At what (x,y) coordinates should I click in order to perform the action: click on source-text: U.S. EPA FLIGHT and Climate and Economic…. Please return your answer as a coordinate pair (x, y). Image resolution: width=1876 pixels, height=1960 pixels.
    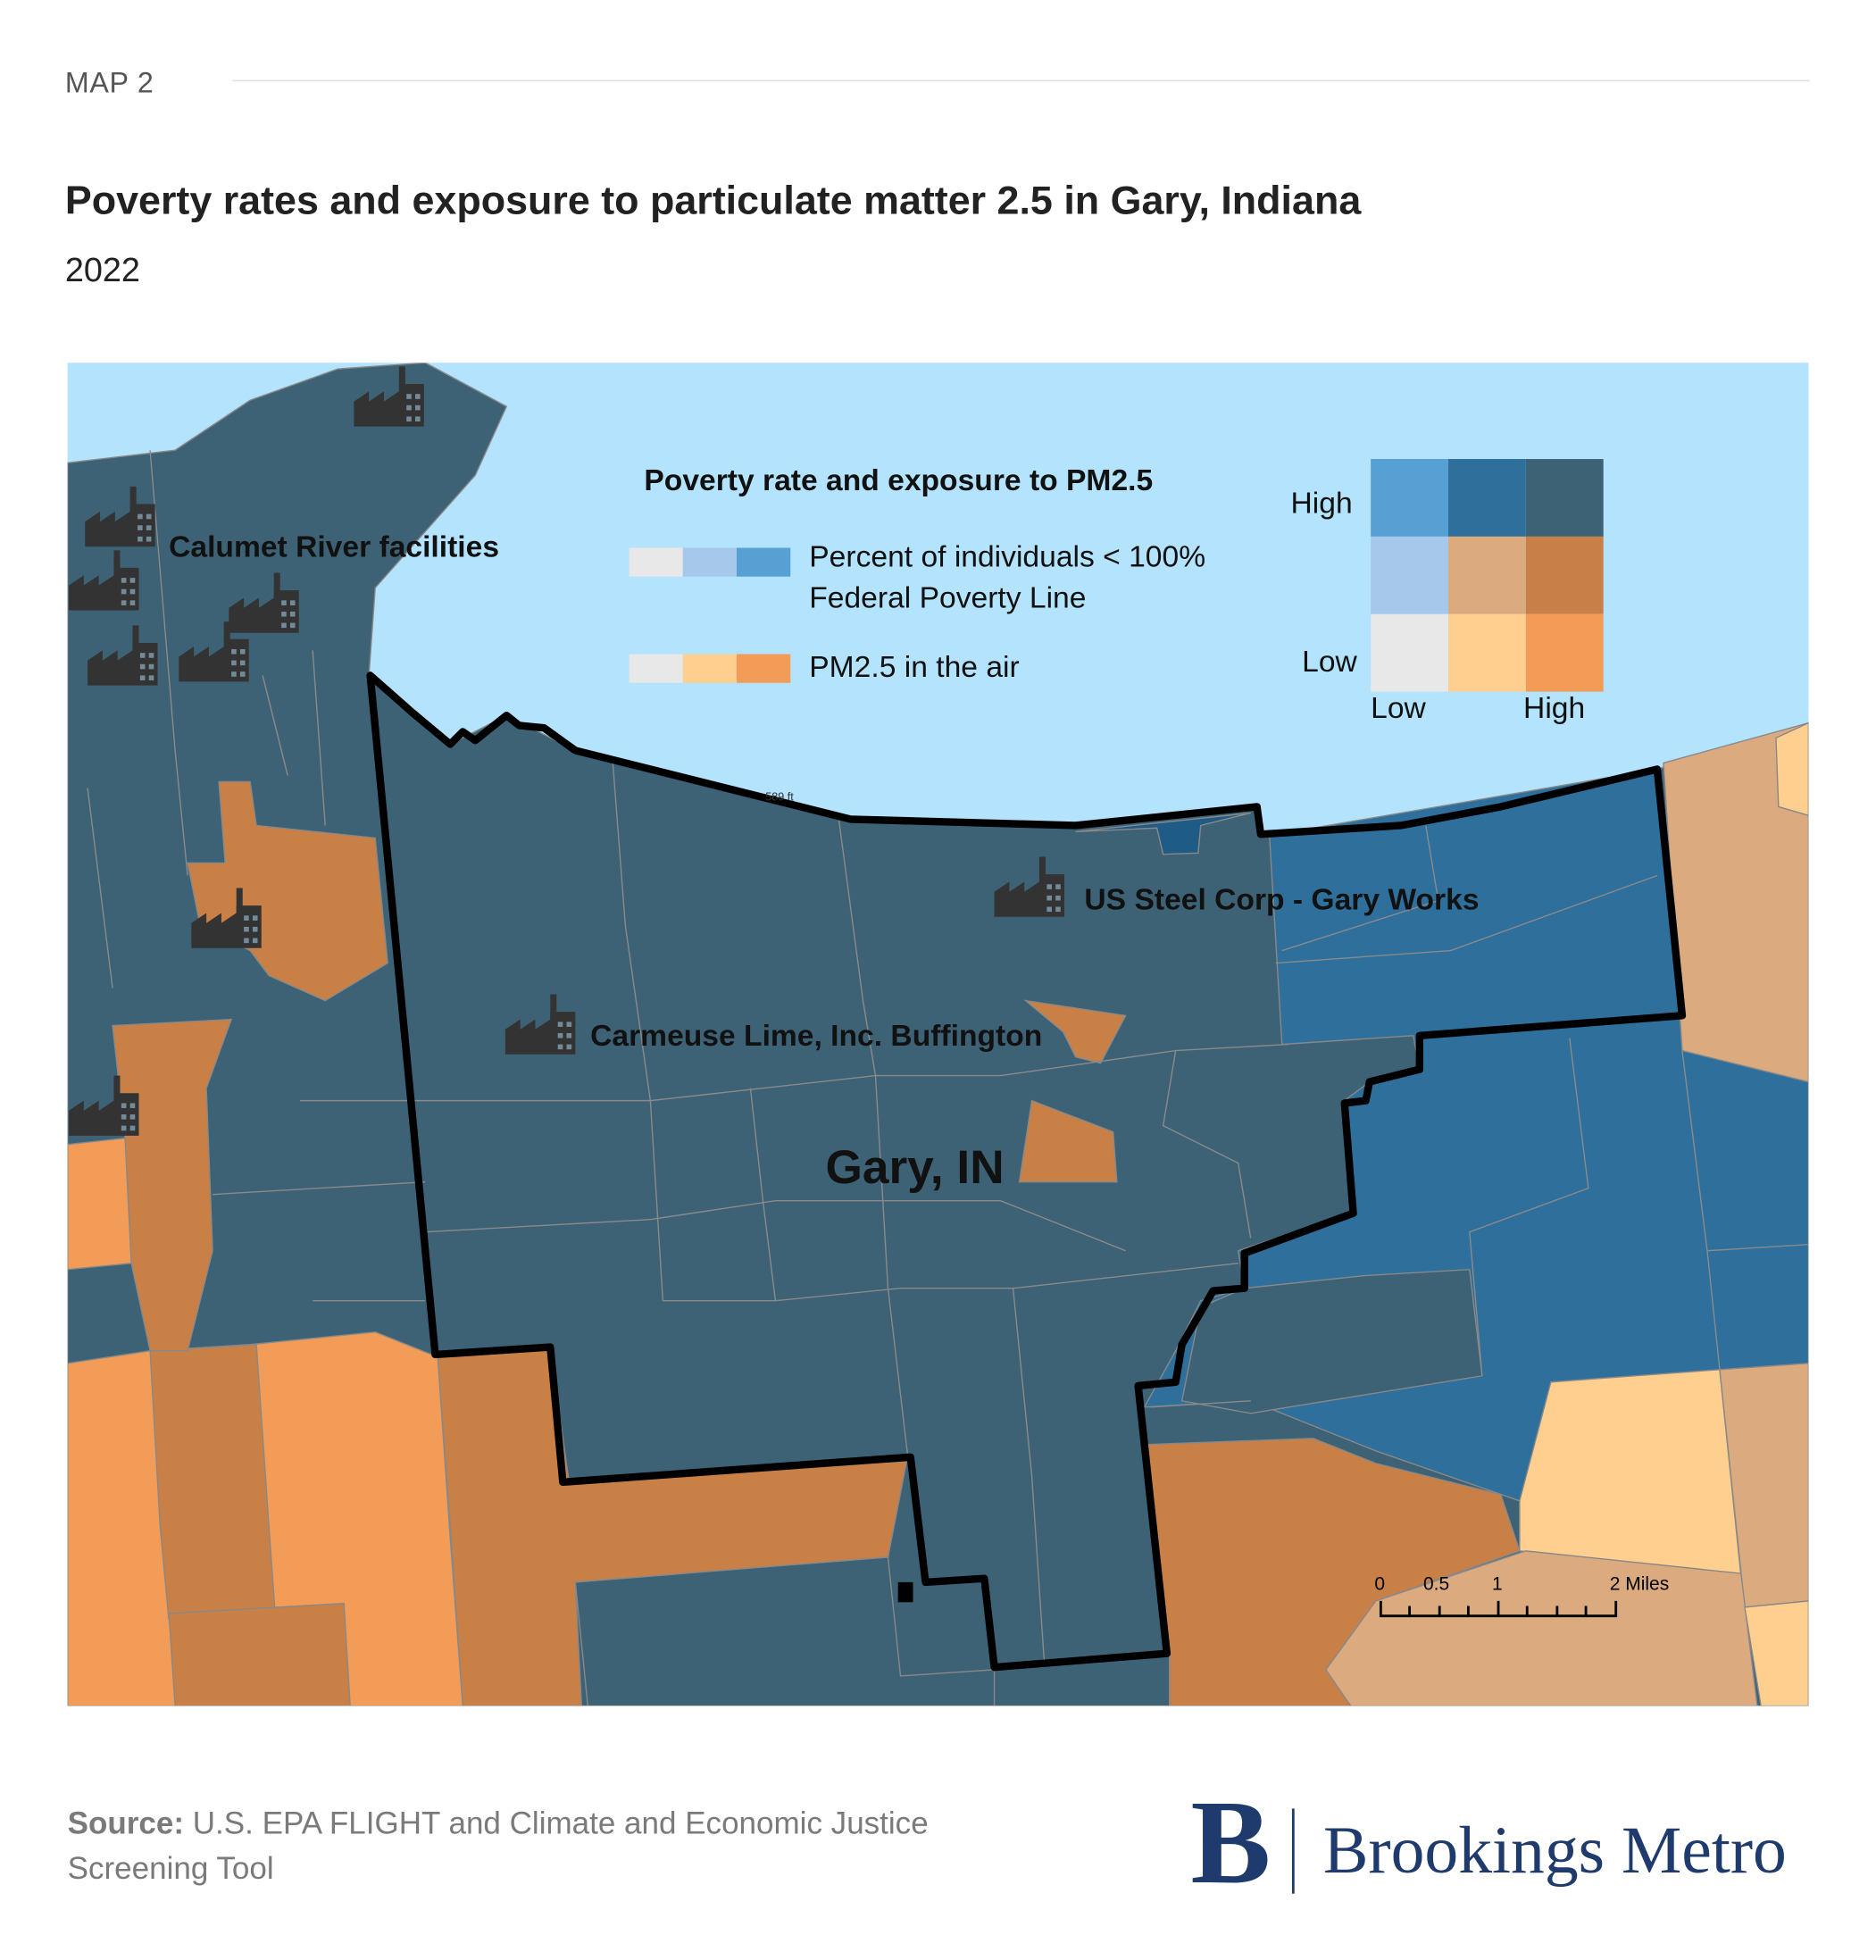
    Looking at the image, I should click on (498, 1846).